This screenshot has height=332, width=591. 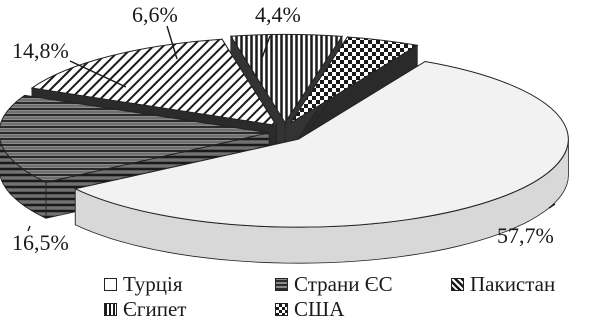 I want to click on pie-slice-egypt, so click(x=286, y=78).